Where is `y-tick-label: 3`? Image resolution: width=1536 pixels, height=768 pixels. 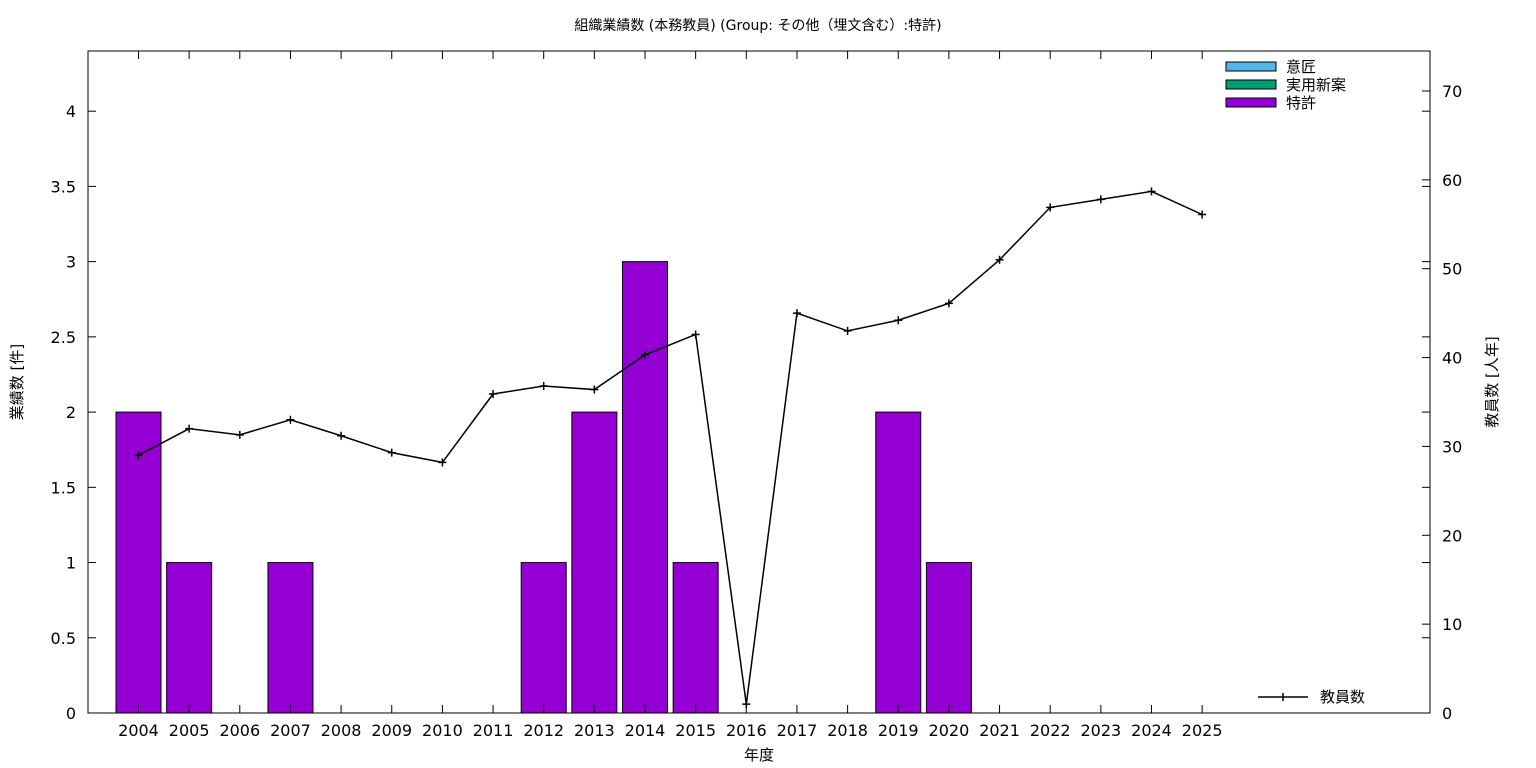
y-tick-label: 3 is located at coordinates (71, 262).